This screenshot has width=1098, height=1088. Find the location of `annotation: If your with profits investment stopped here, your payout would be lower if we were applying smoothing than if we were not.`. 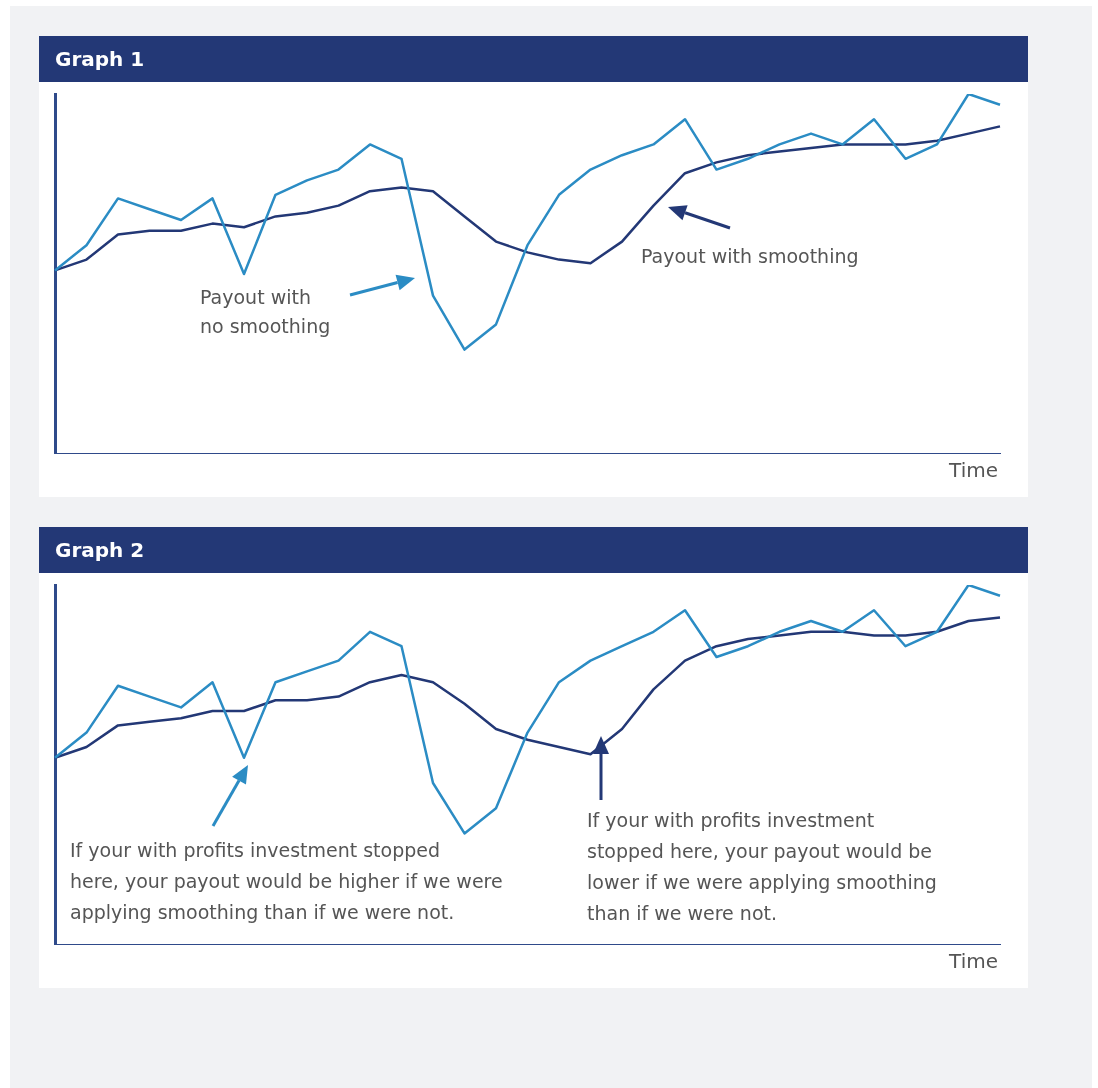

annotation: If your with profits investment stopped here, your payout would be lower if we were applying smoothing than if we were not. is located at coordinates (762, 867).